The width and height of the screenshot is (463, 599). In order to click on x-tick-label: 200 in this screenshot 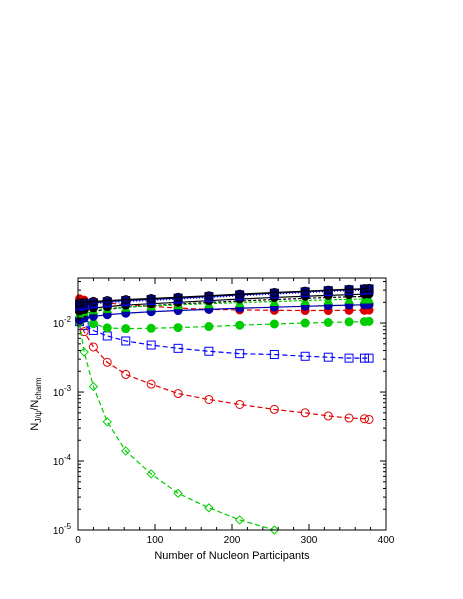, I will do `click(232, 540)`.